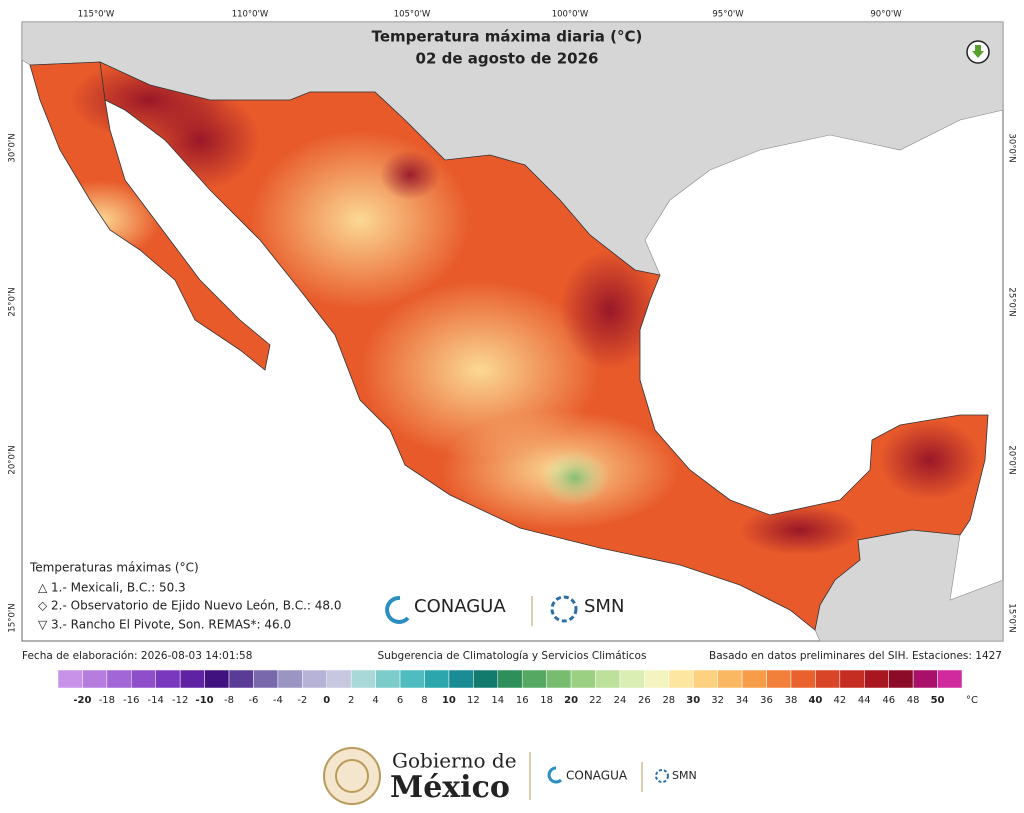 The image size is (1024, 813). I want to click on colorbar-tick-label: 0, so click(326, 700).